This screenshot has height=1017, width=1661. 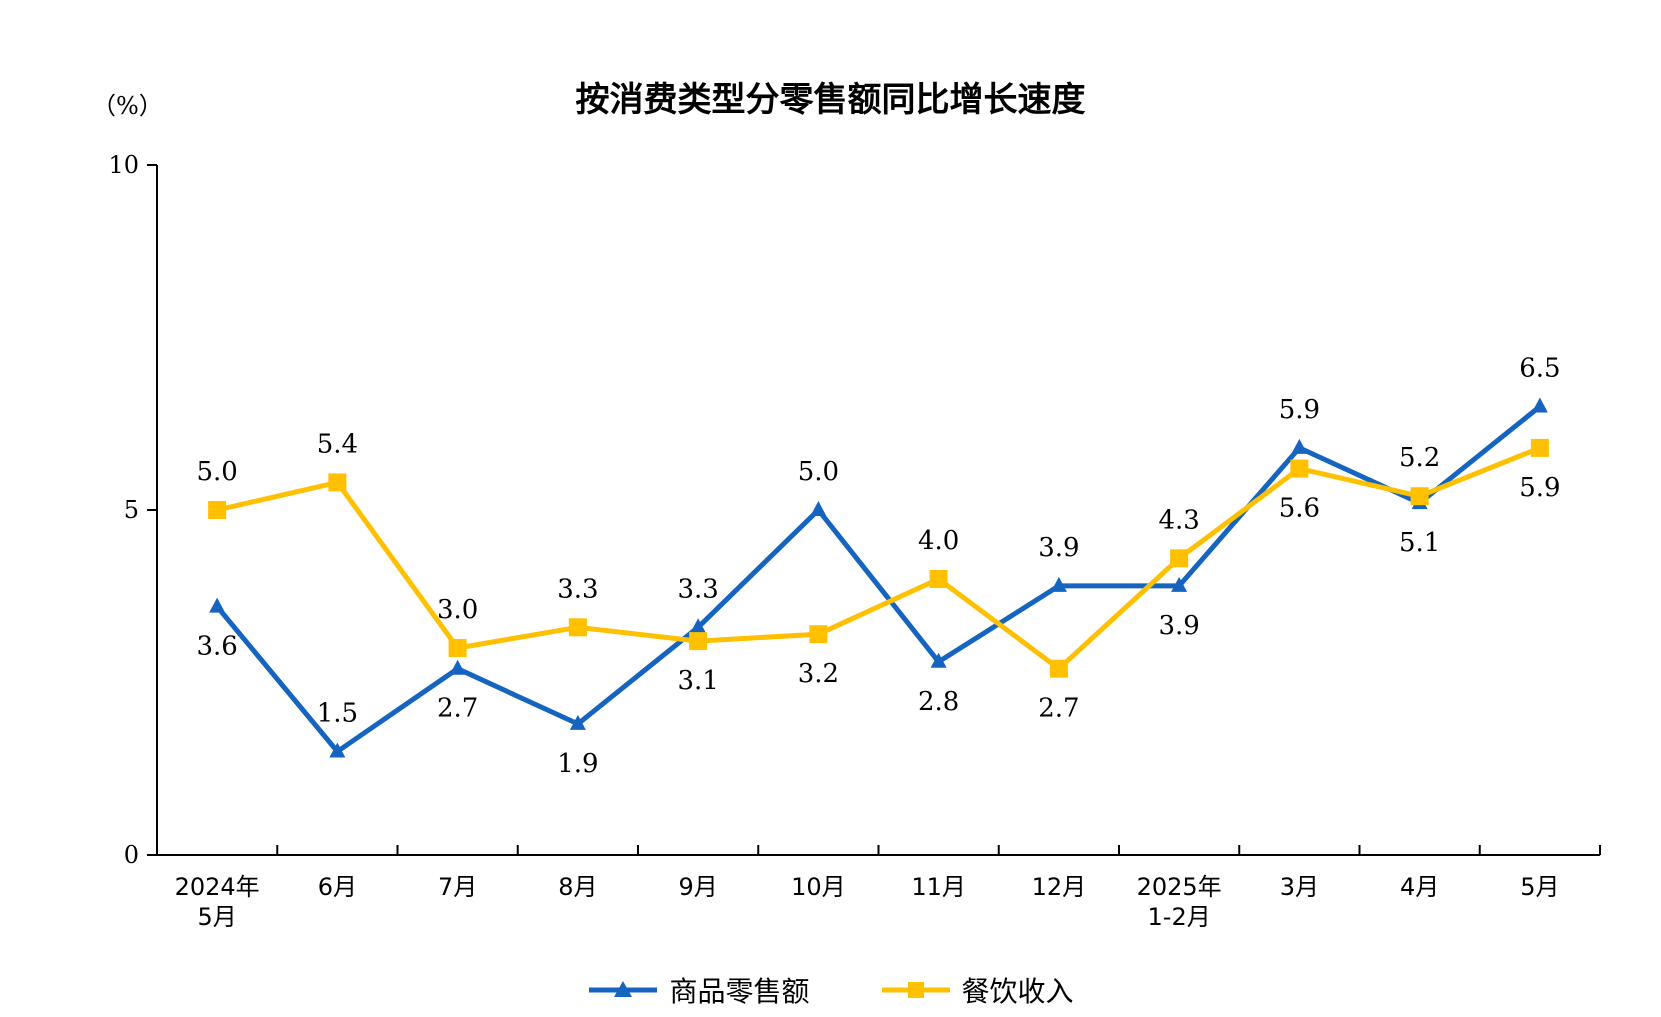 I want to click on data-label: 1.5, so click(x=337, y=714).